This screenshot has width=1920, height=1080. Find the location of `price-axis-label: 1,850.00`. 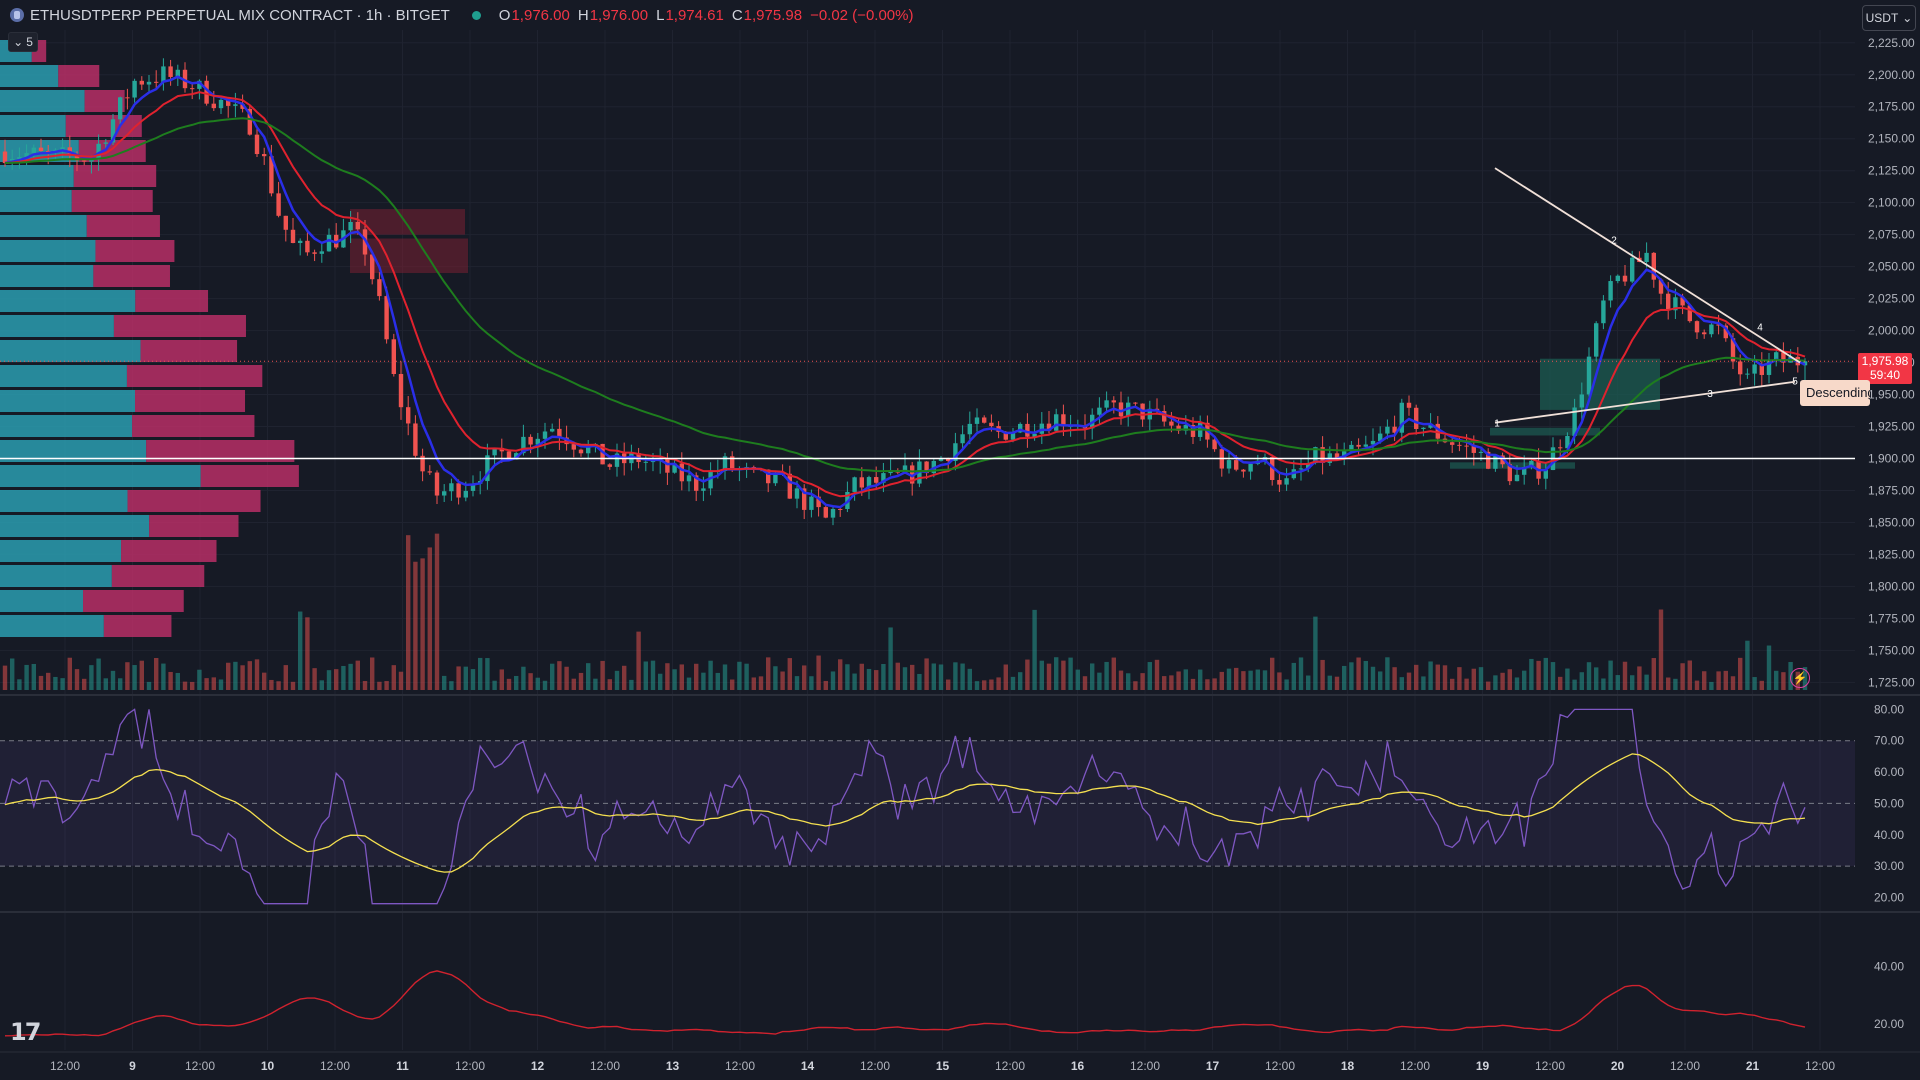

price-axis-label: 1,850.00 is located at coordinates (1891, 522).